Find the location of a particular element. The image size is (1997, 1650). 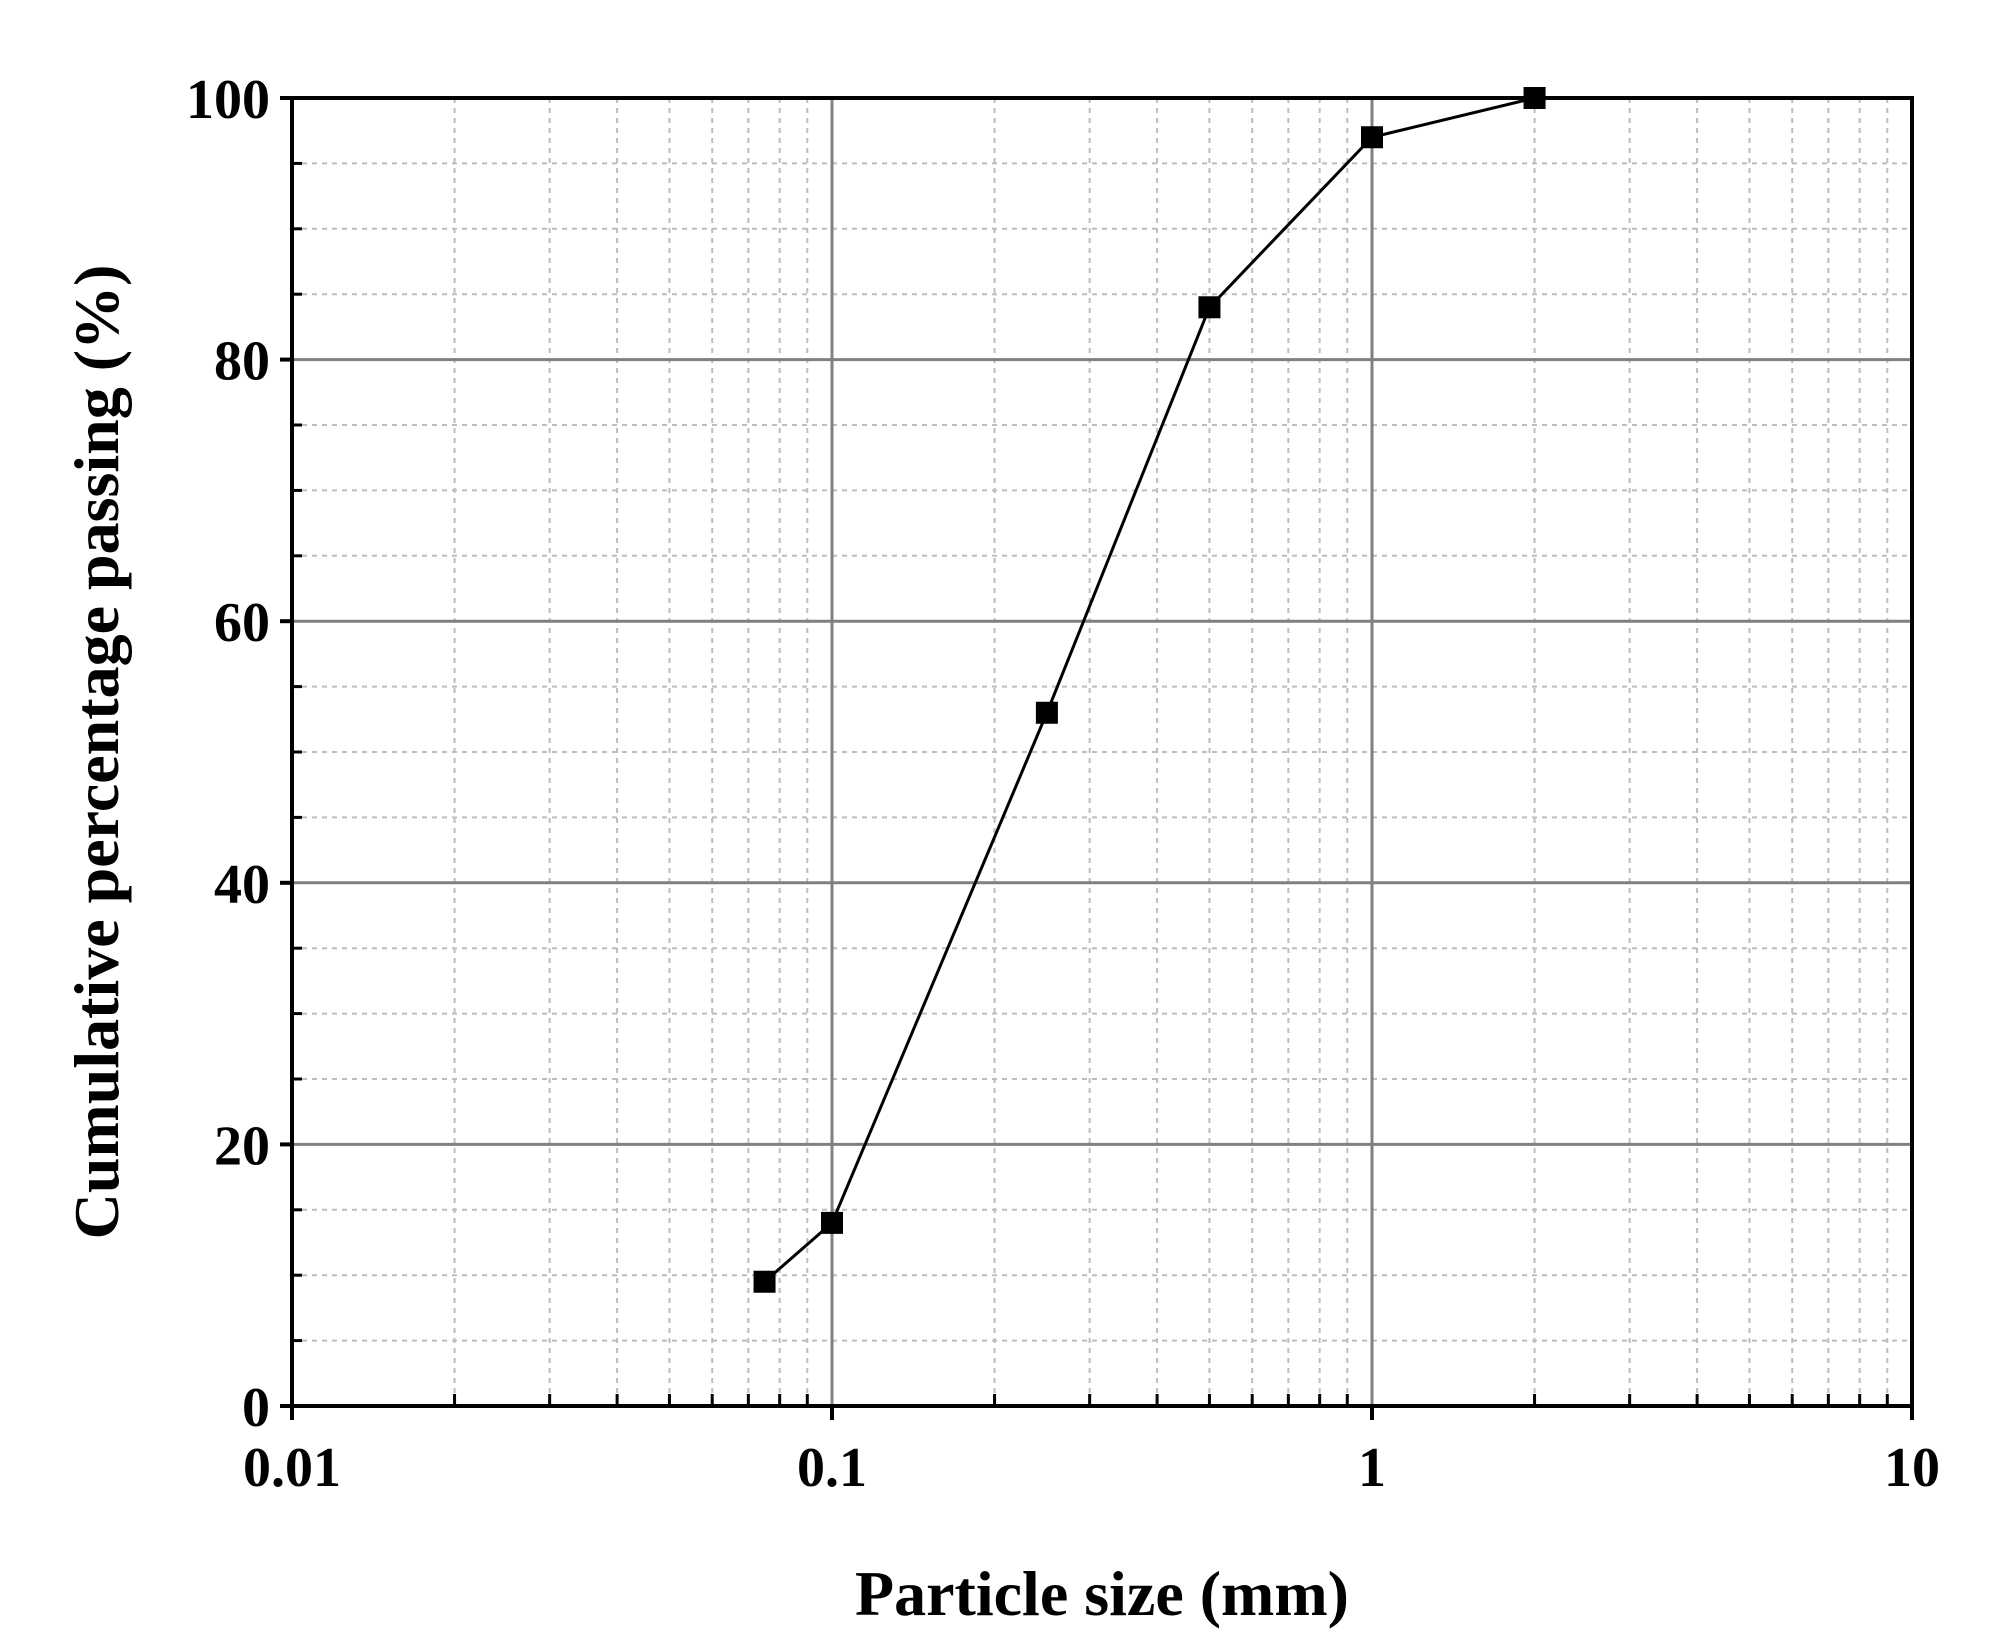

x-tick-labels: 0.01 0.1 1 10 is located at coordinates (1091, 1468).